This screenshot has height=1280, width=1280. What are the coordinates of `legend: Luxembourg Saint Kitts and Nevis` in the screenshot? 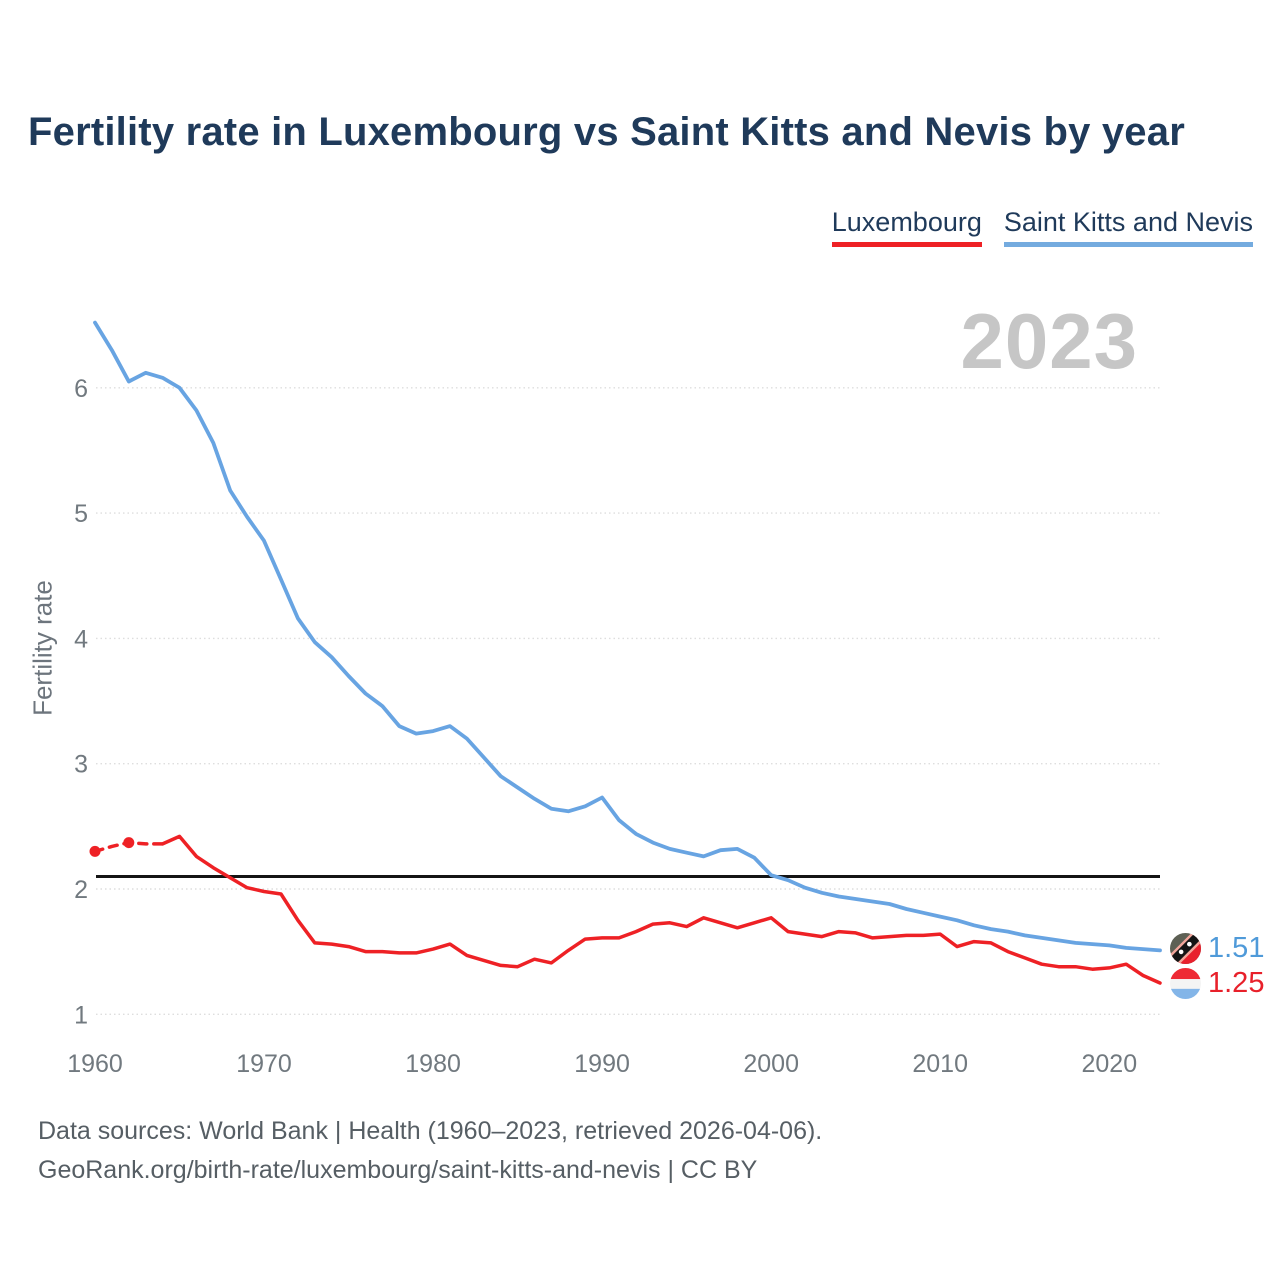 It's located at (1042, 227).